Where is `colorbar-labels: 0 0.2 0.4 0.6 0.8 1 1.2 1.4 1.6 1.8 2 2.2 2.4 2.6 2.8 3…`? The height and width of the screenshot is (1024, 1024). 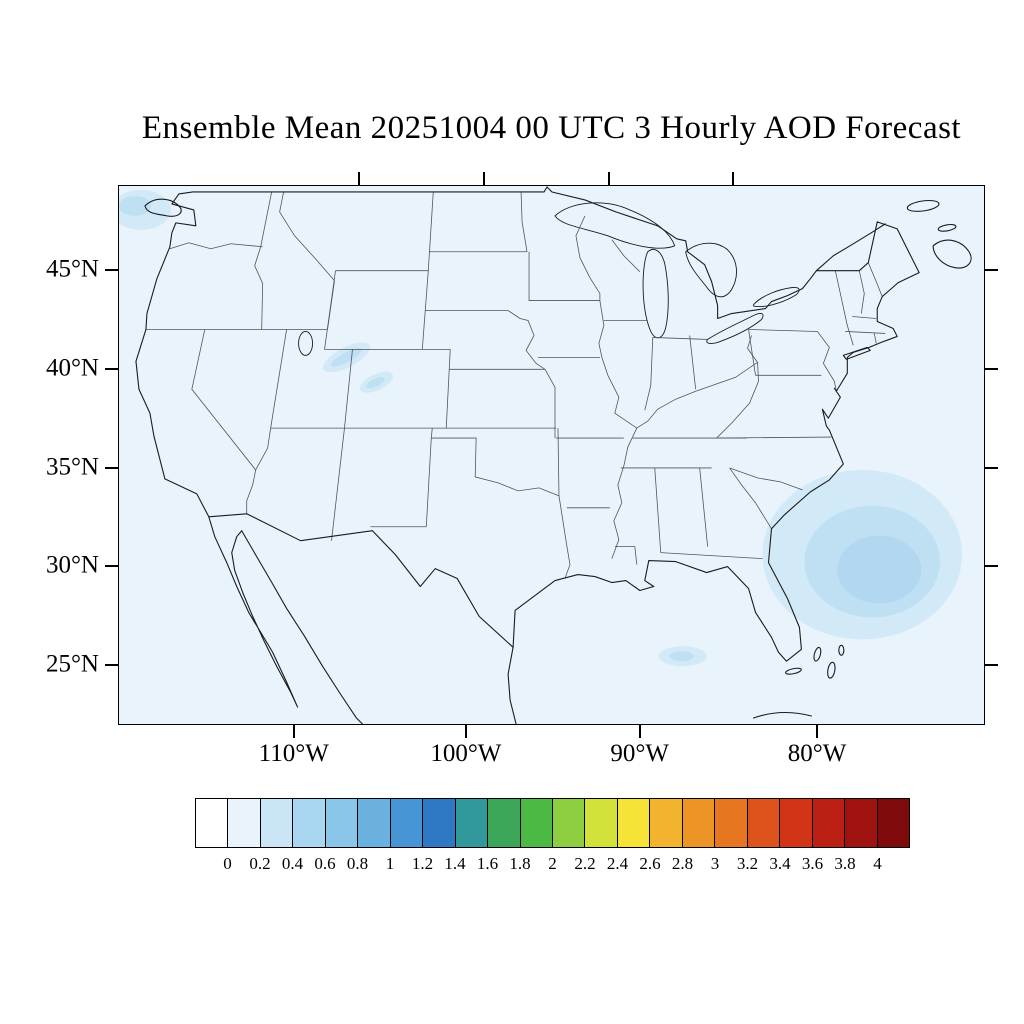
colorbar-labels: 0 0.2 0.4 0.6 0.8 1 1.2 1.4 1.6 1.8 2 2.2 2.4 2.6 2.8 3… is located at coordinates (552, 865).